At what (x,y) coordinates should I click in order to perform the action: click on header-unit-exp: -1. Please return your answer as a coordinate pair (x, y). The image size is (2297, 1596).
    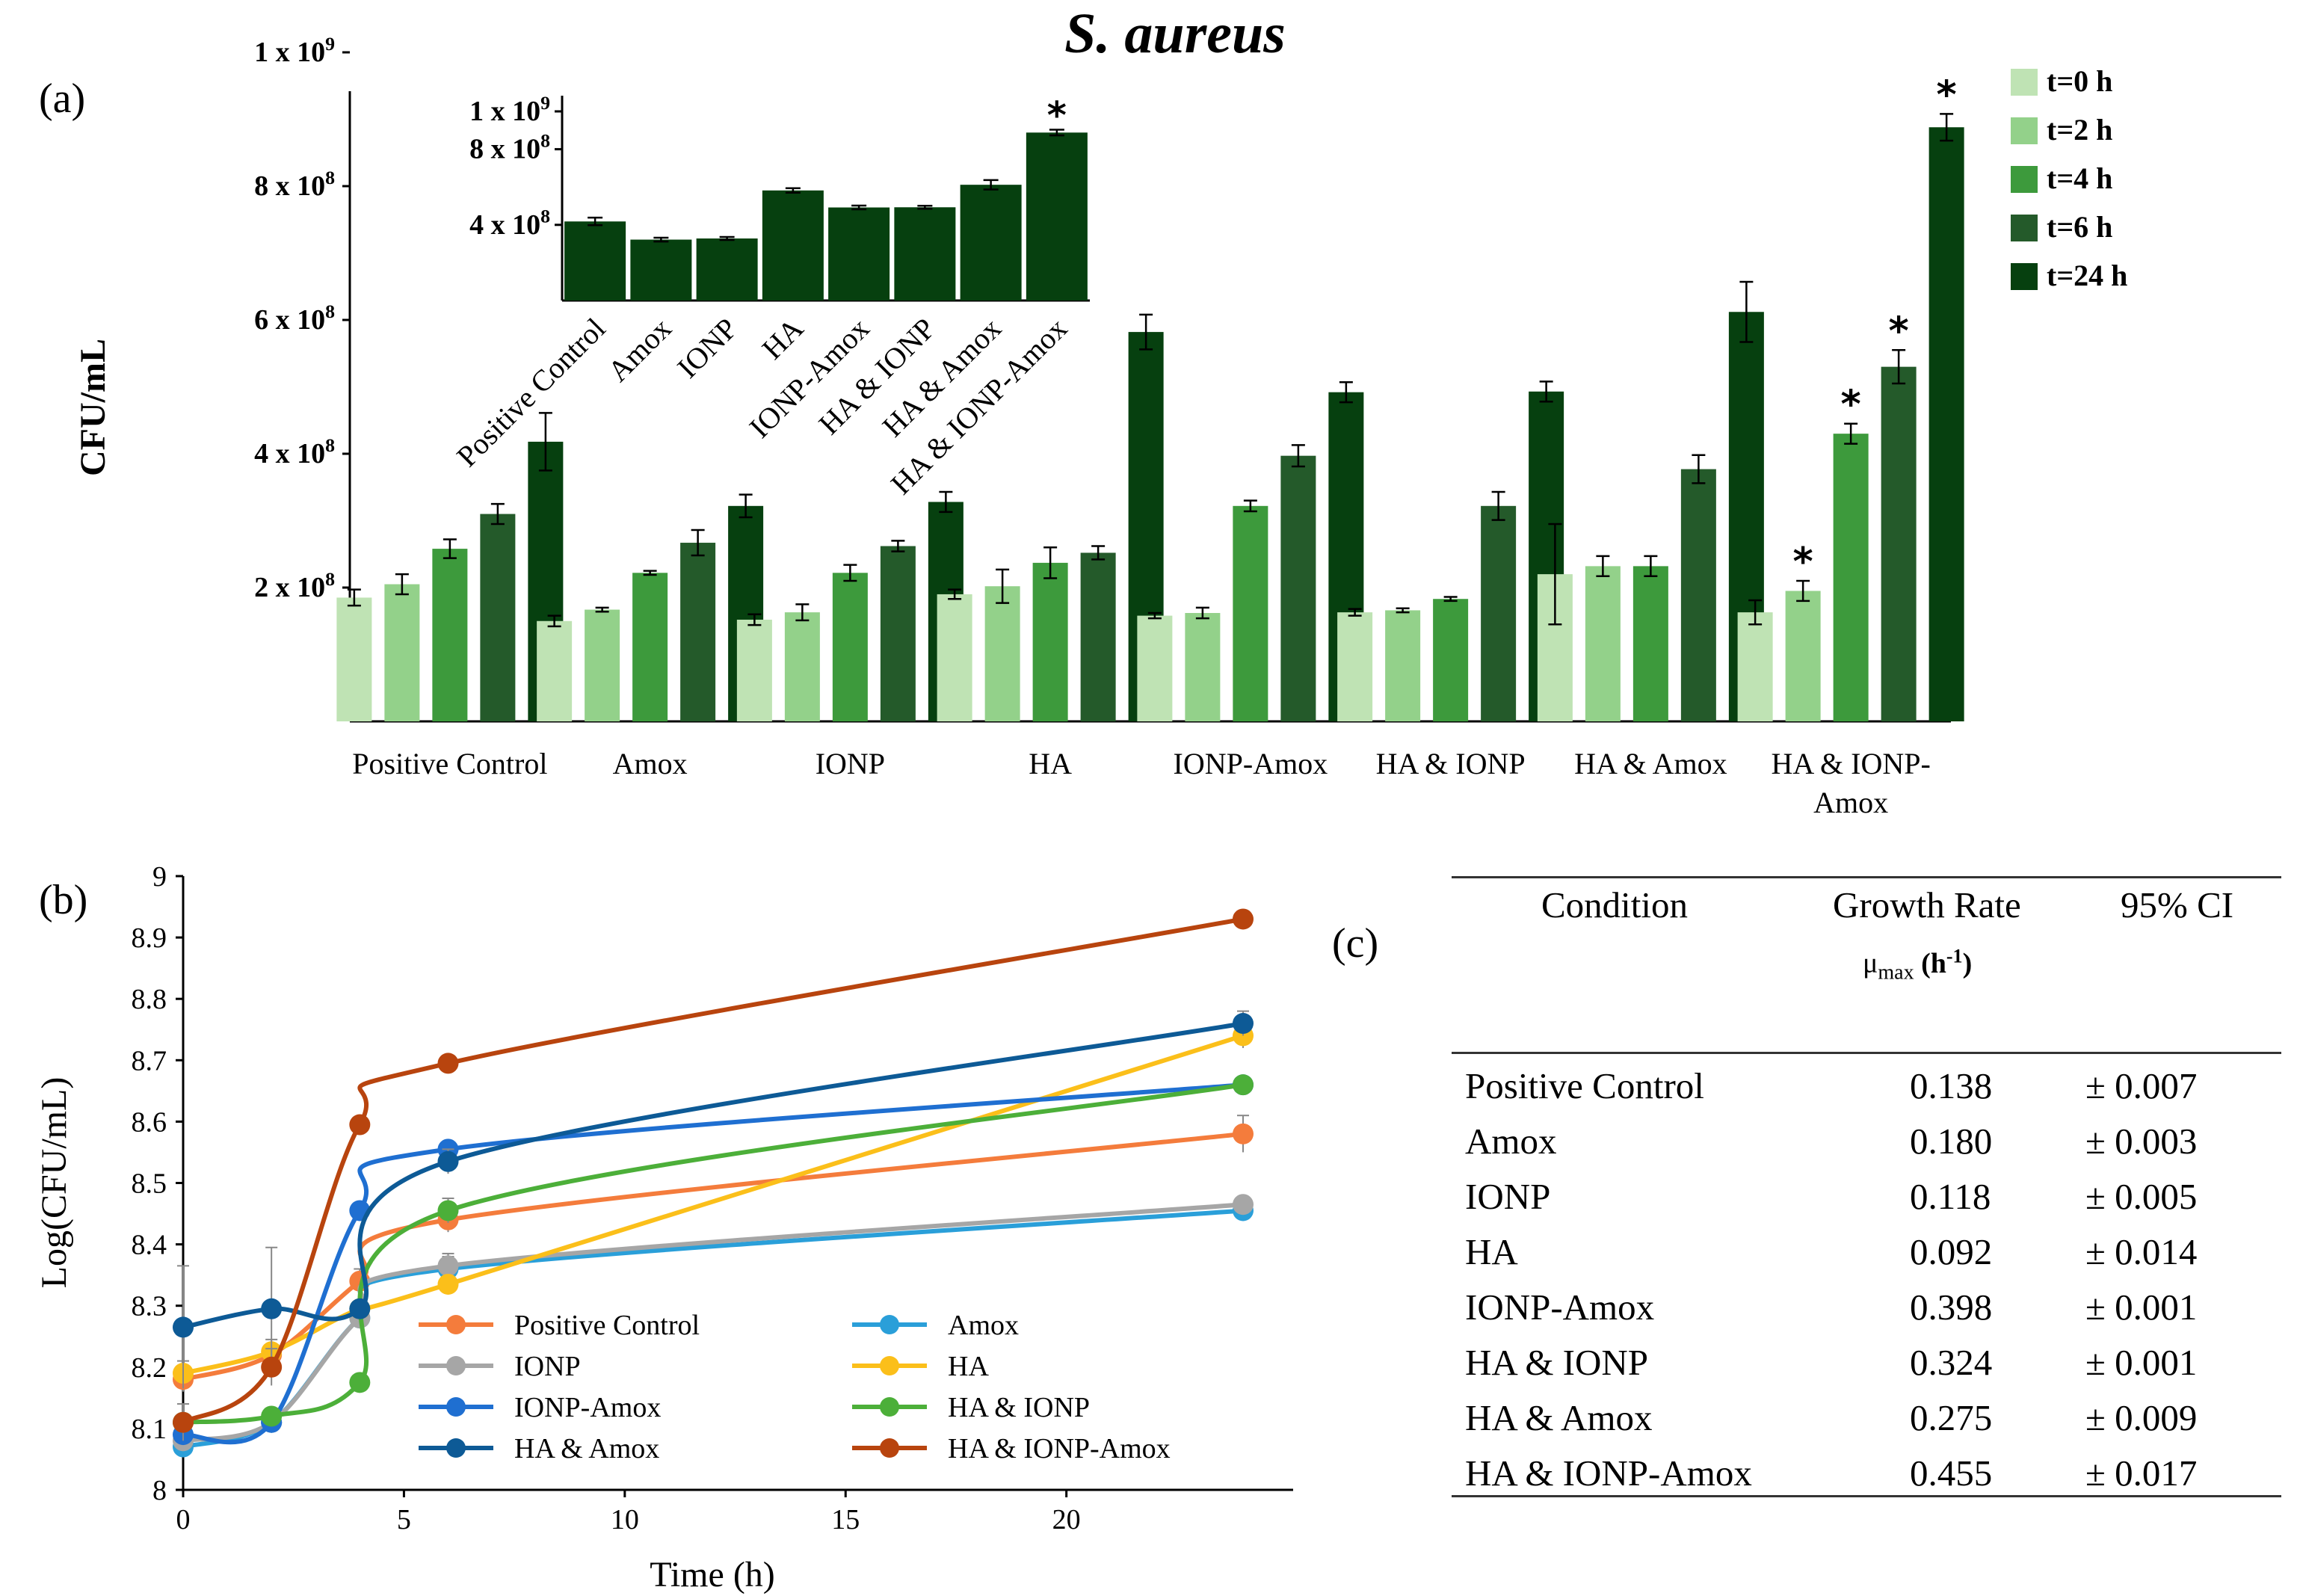
    Looking at the image, I should click on (1955, 956).